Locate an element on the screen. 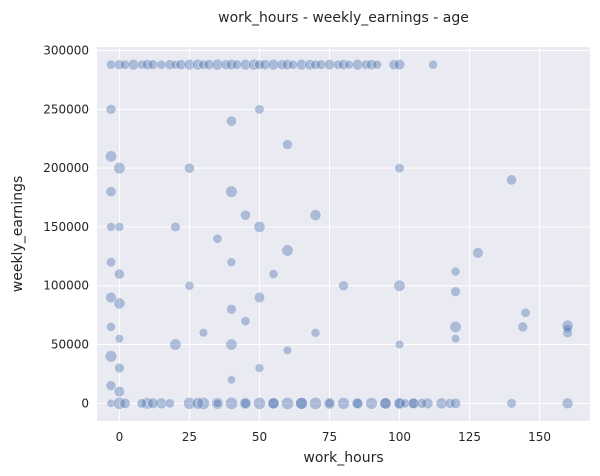  y-axis-label: weekly_earnings is located at coordinates (18, 234).